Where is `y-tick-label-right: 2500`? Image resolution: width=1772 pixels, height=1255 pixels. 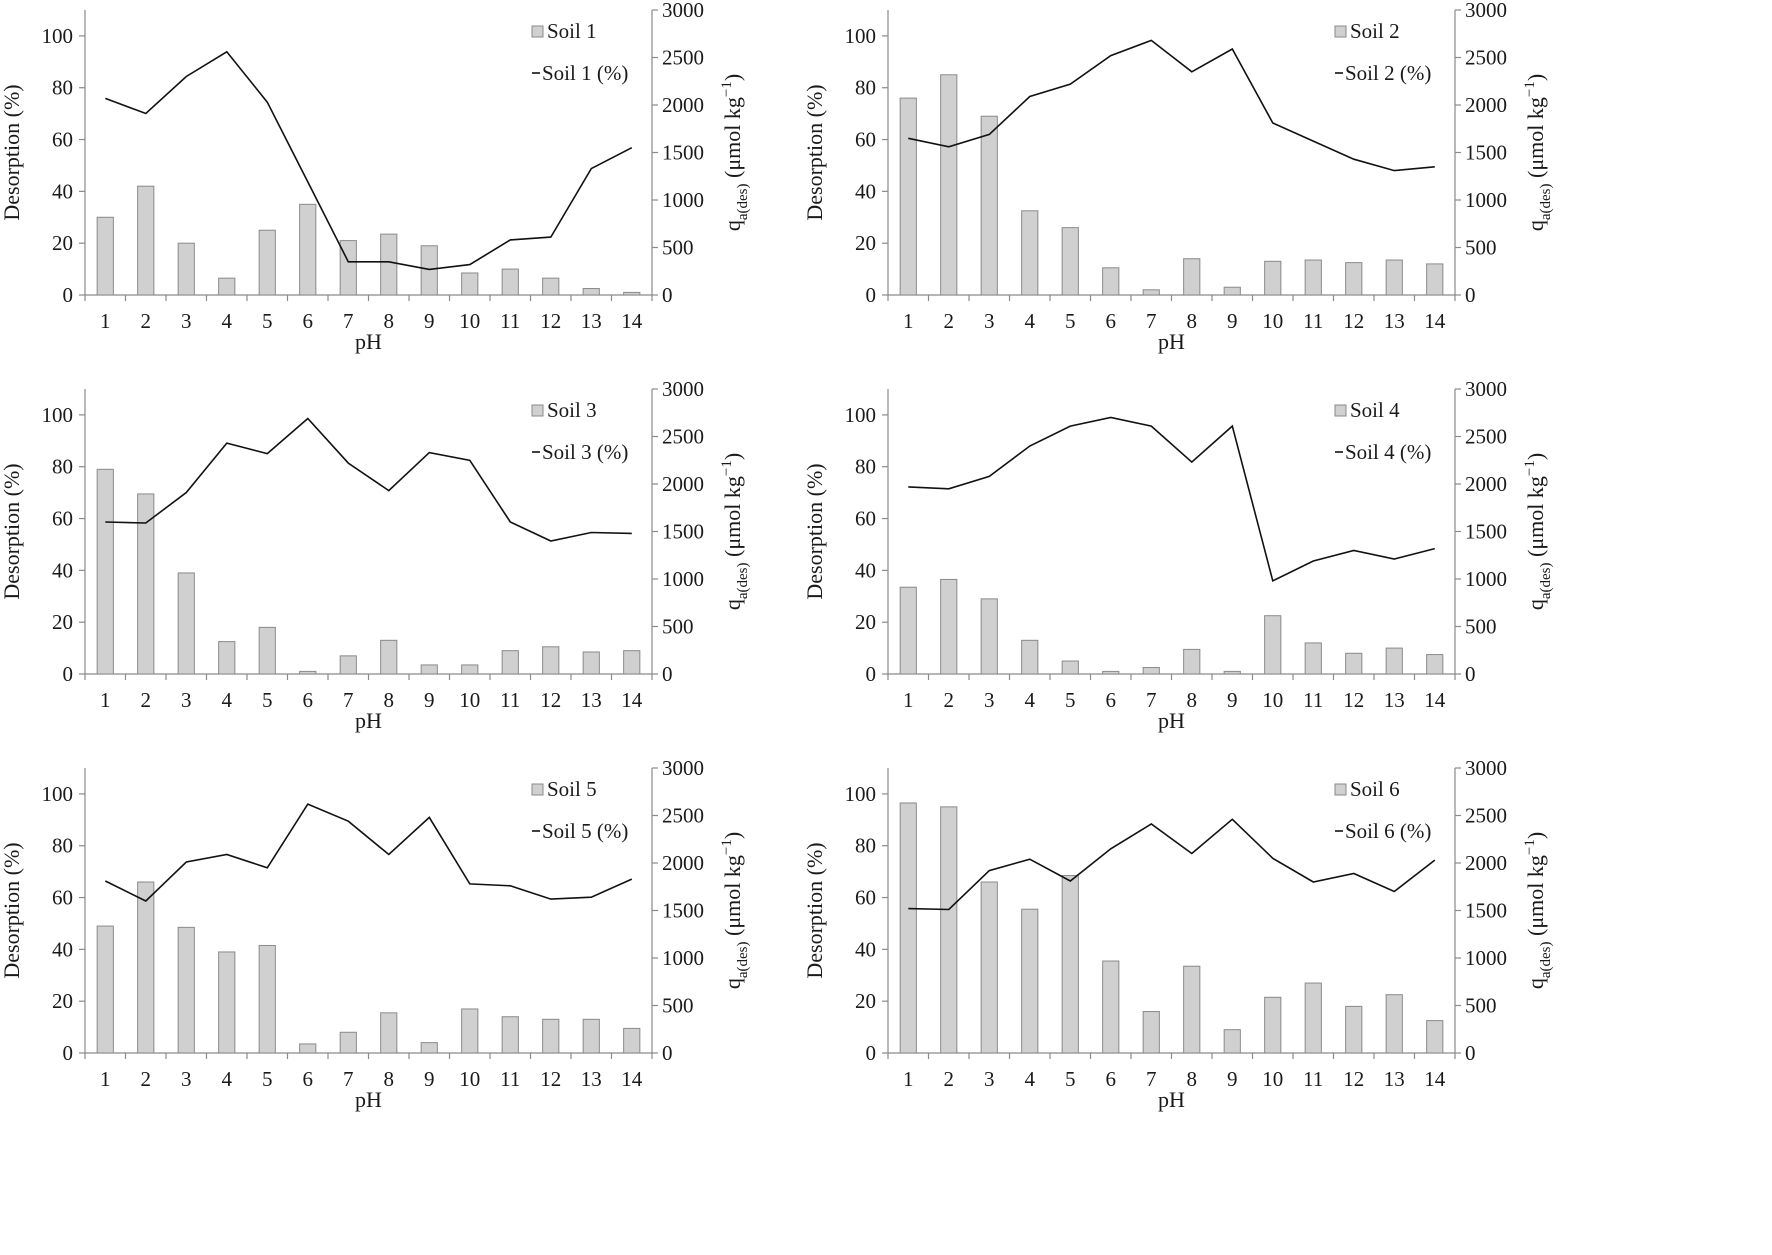 y-tick-label-right: 2500 is located at coordinates (683, 816).